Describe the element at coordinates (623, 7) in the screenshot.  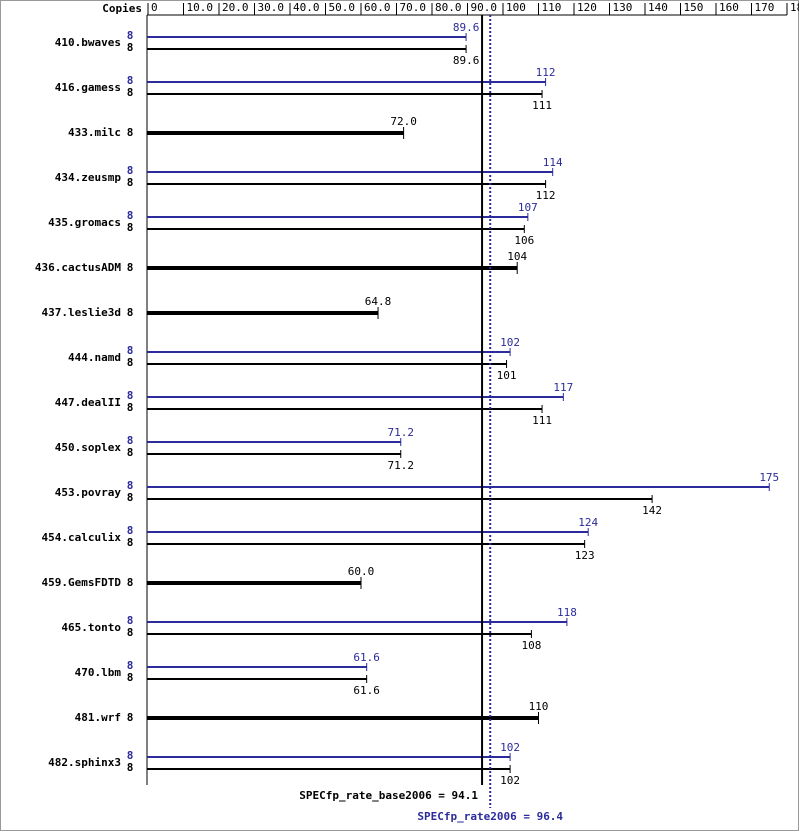
I see `x-tick-label: 130` at that location.